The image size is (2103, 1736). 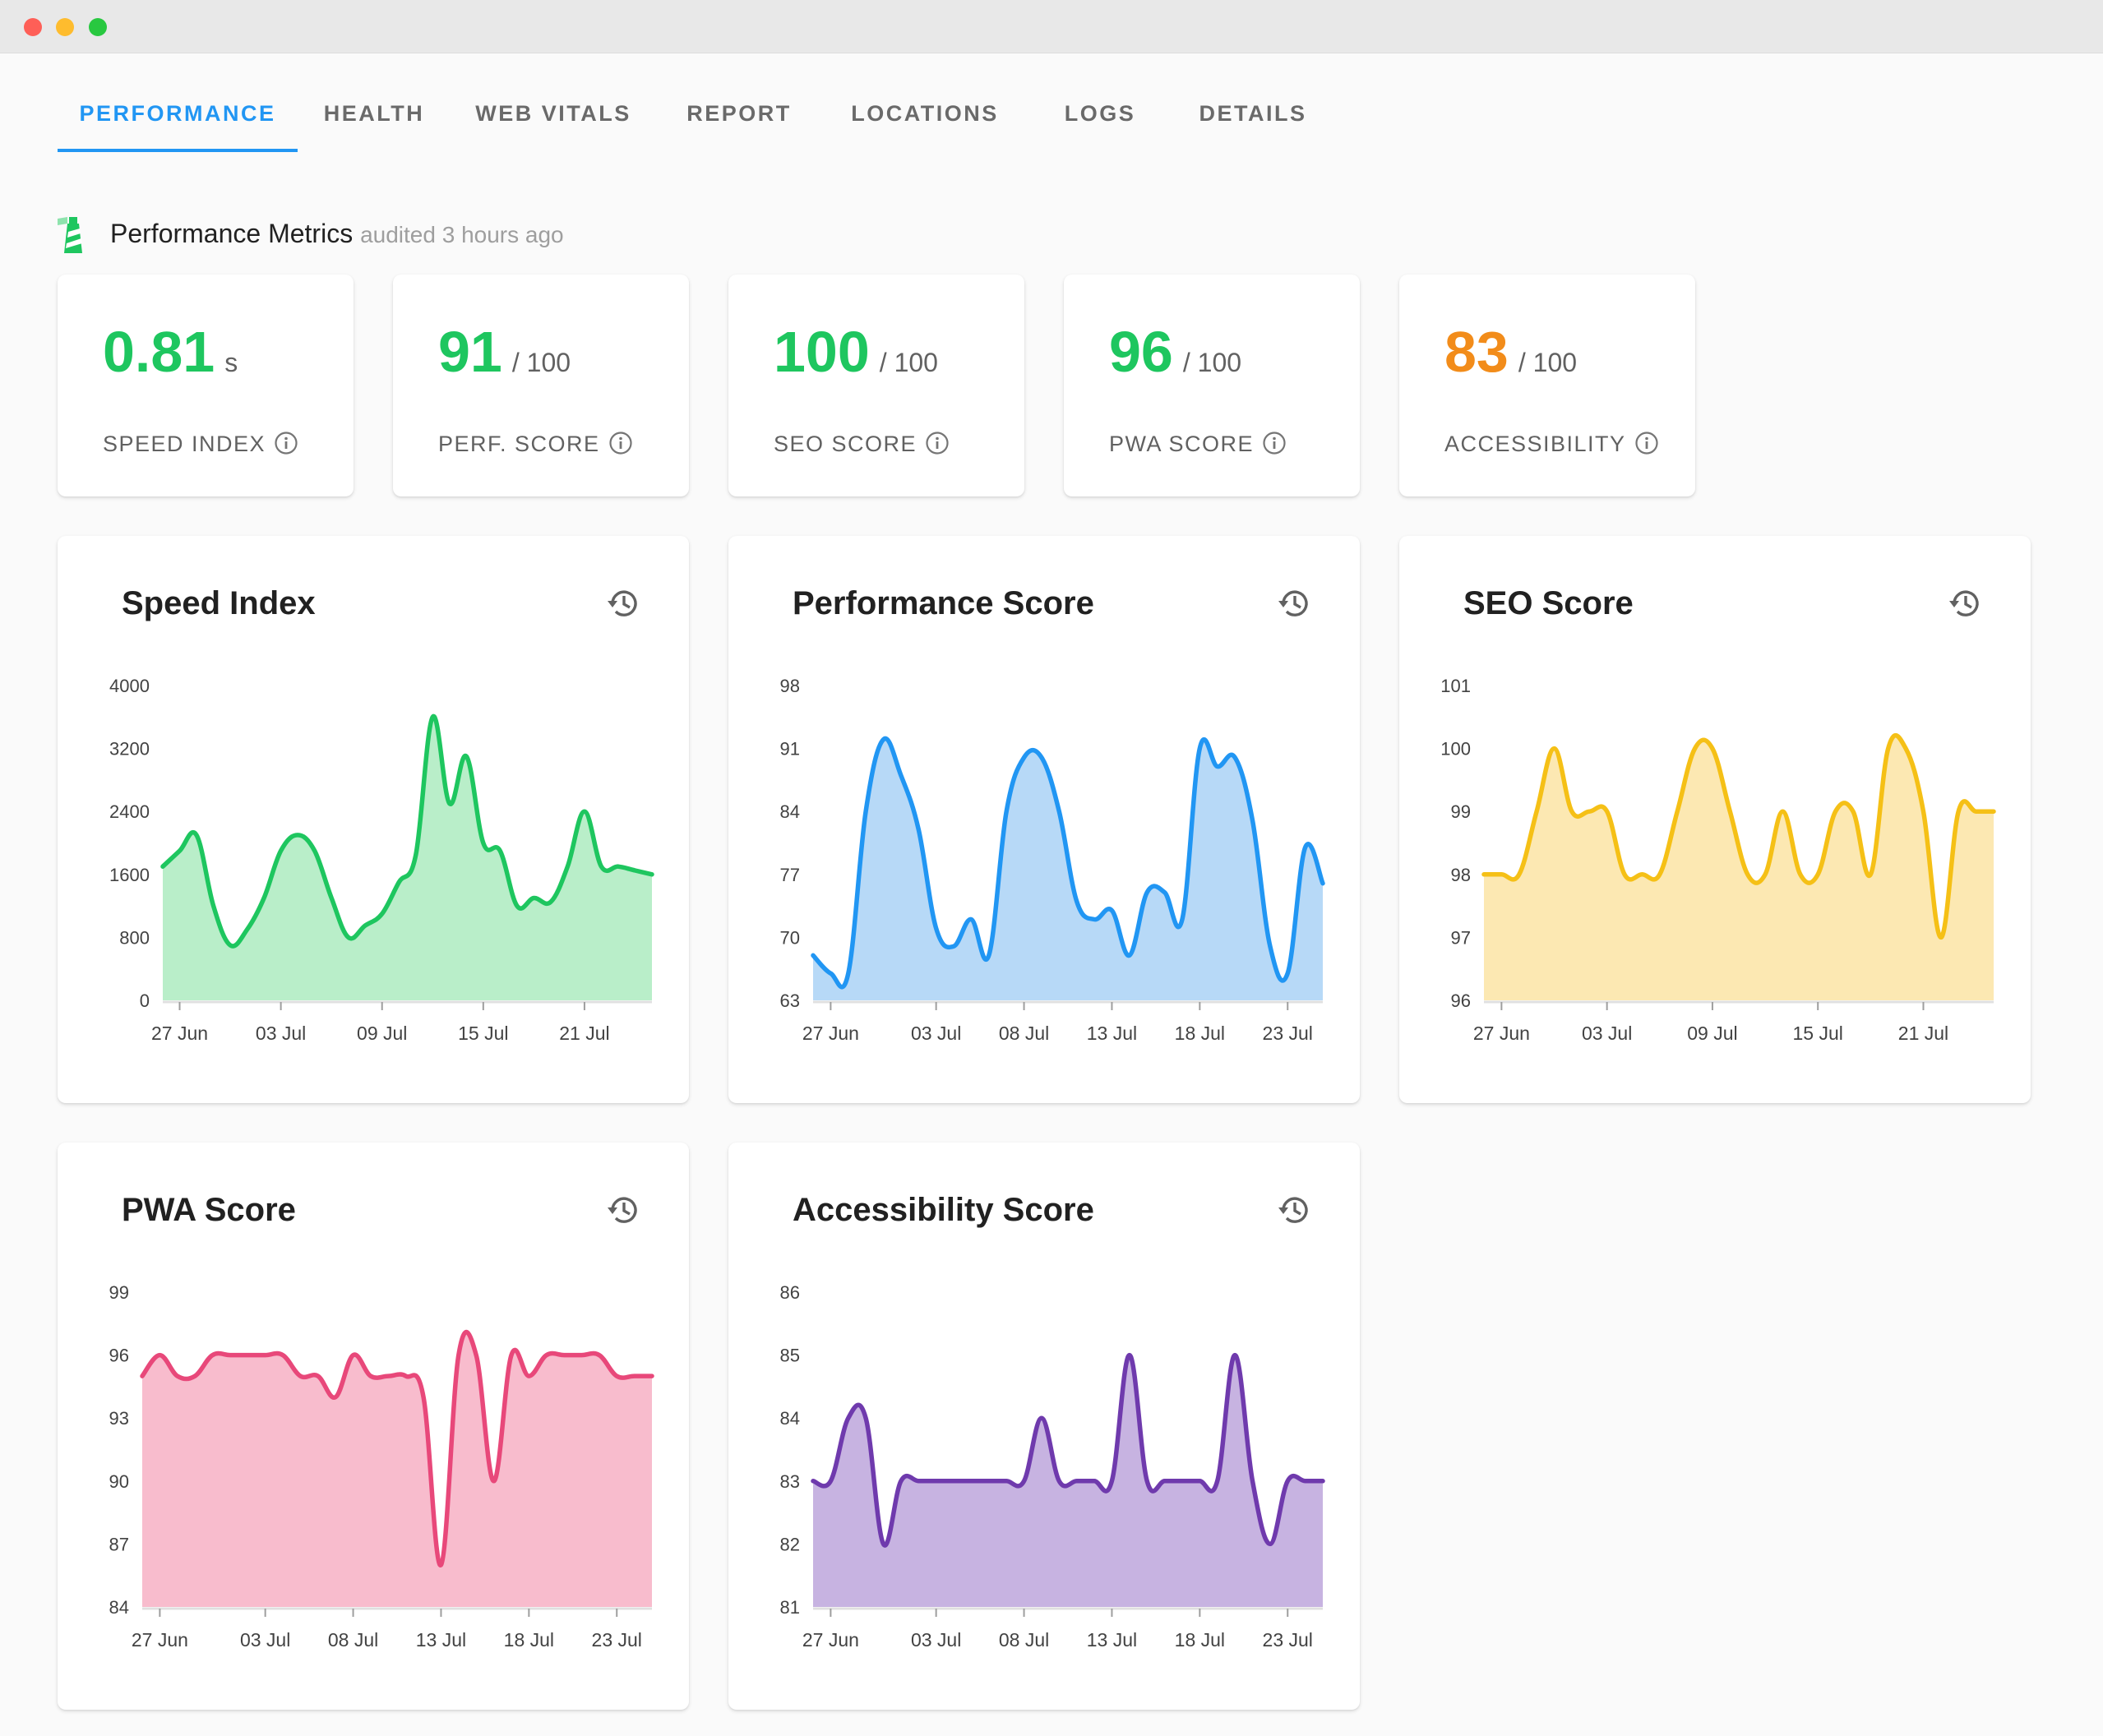 What do you see at coordinates (382, 1034) in the screenshot?
I see `x-tick-label: 09 Jul` at bounding box center [382, 1034].